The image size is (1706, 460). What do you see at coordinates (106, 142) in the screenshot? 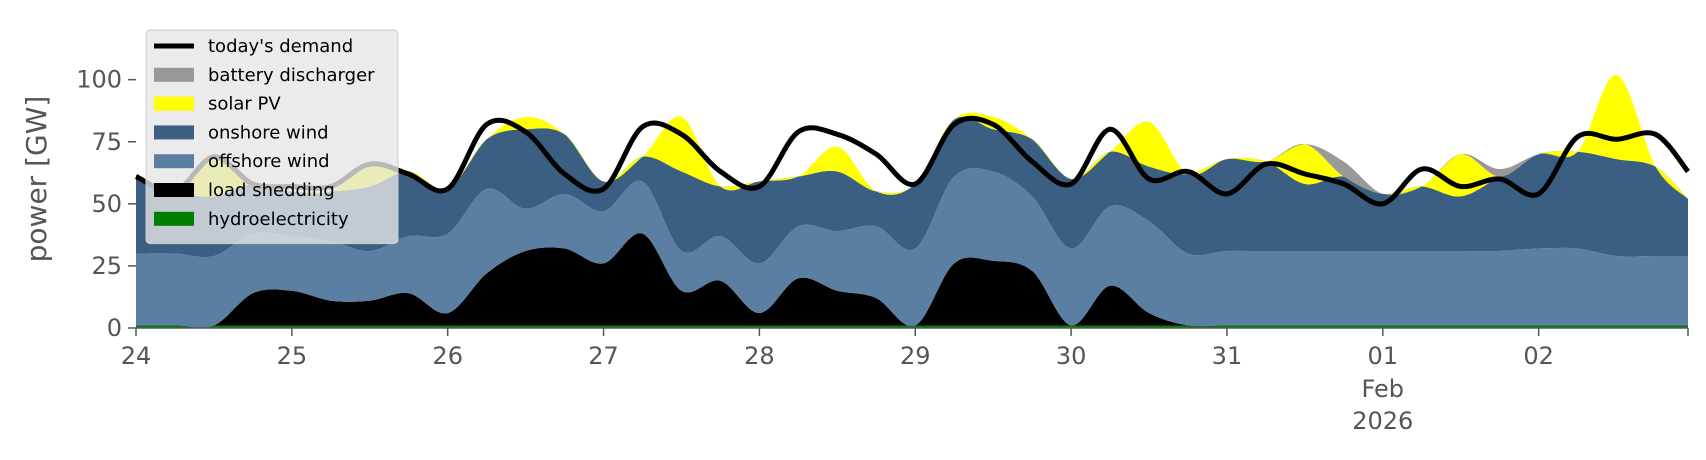
I see `y-tick-label: 75` at bounding box center [106, 142].